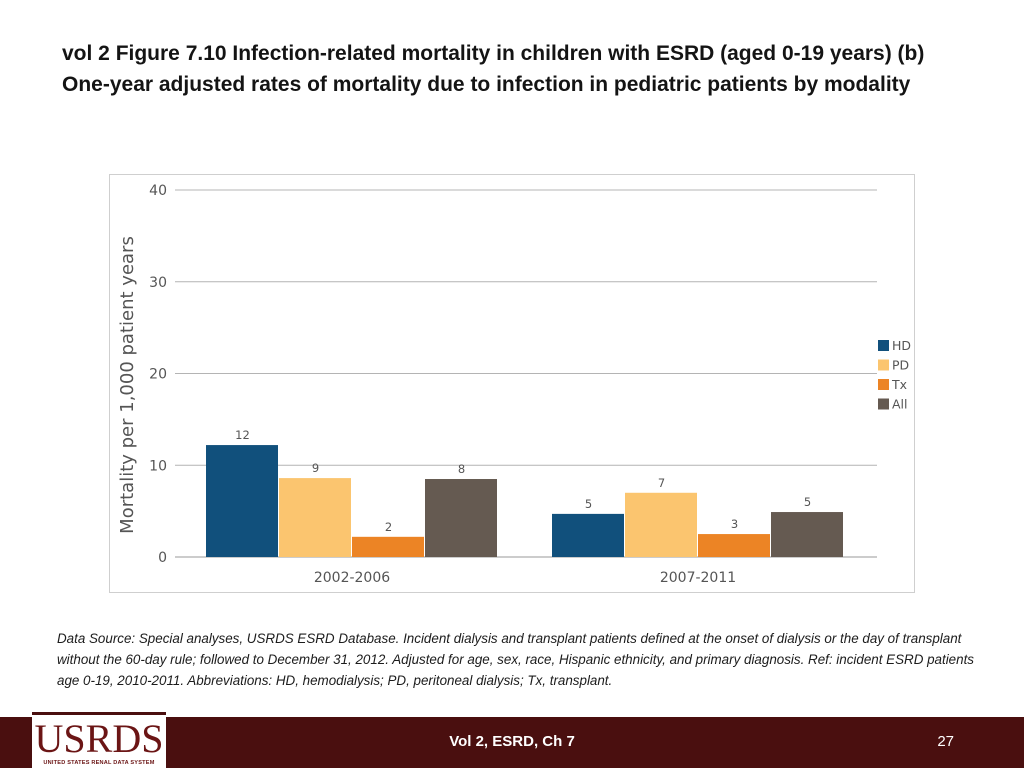  Describe the element at coordinates (807, 534) in the screenshot. I see `bar-all-2007-2011` at that location.